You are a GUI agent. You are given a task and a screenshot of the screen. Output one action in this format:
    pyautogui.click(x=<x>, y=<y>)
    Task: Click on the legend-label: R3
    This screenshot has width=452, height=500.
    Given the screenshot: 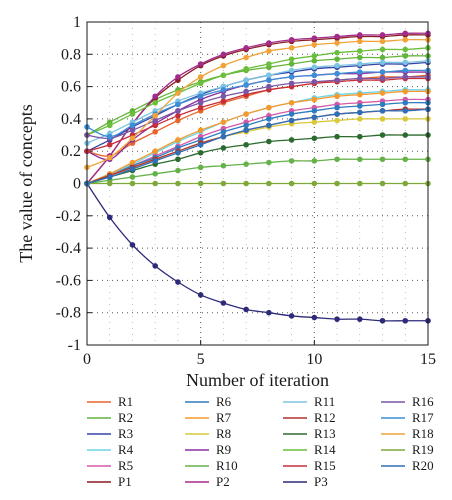 What is the action you would take?
    pyautogui.click(x=125, y=433)
    